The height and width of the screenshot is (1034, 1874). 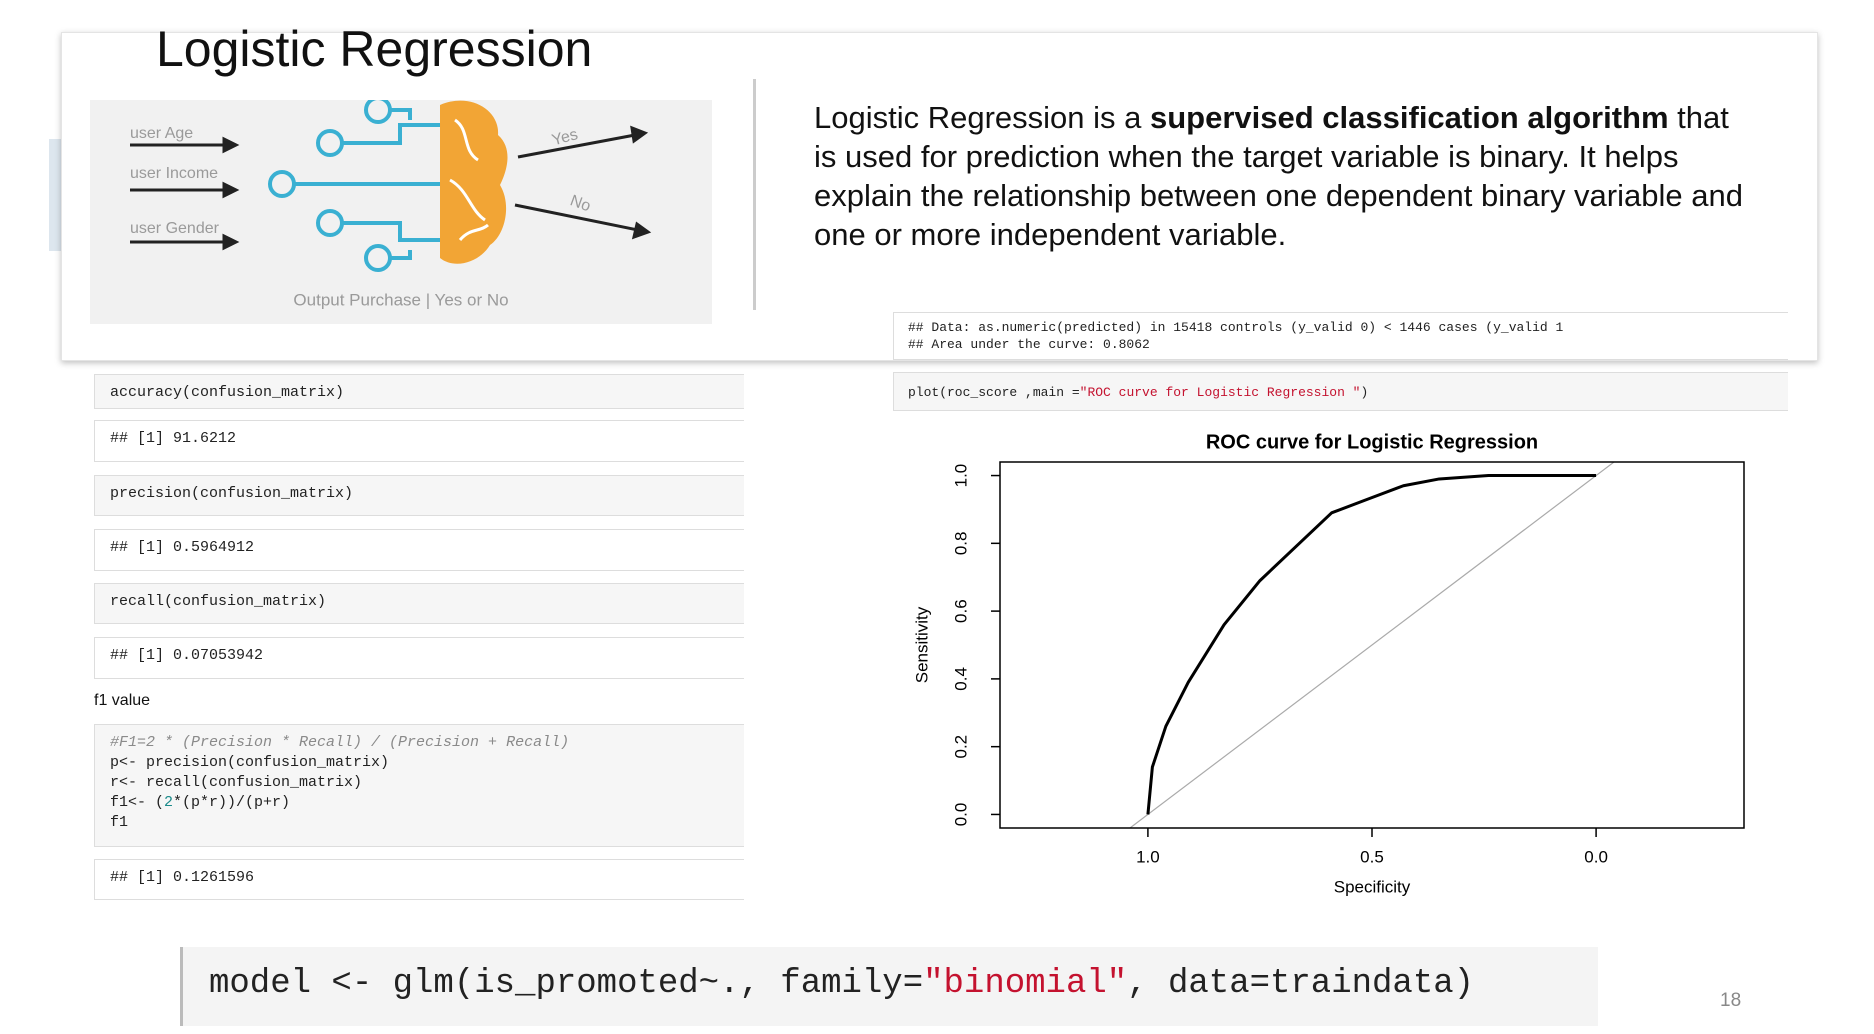 What do you see at coordinates (174, 173) in the screenshot?
I see `input-label: user Income` at bounding box center [174, 173].